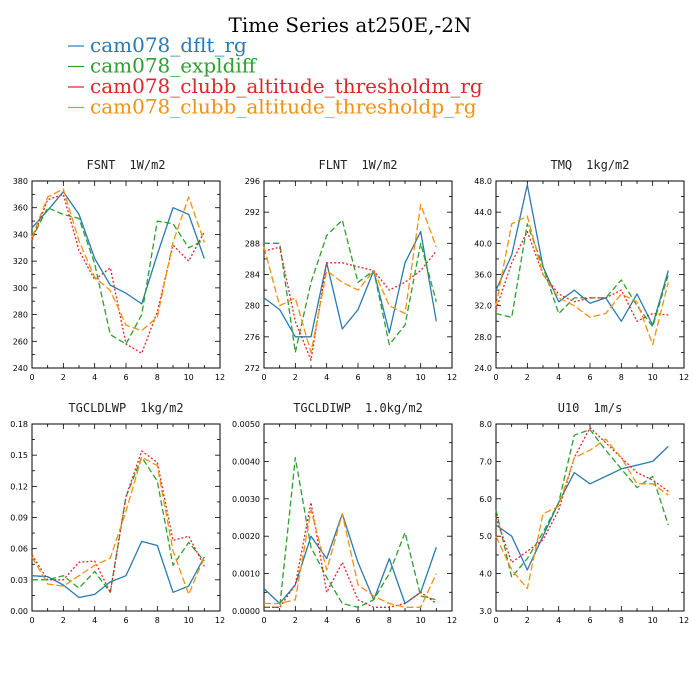 Image resolution: width=700 pixels, height=700 pixels. I want to click on legend-label-1: cam078_expldiff, so click(174, 66).